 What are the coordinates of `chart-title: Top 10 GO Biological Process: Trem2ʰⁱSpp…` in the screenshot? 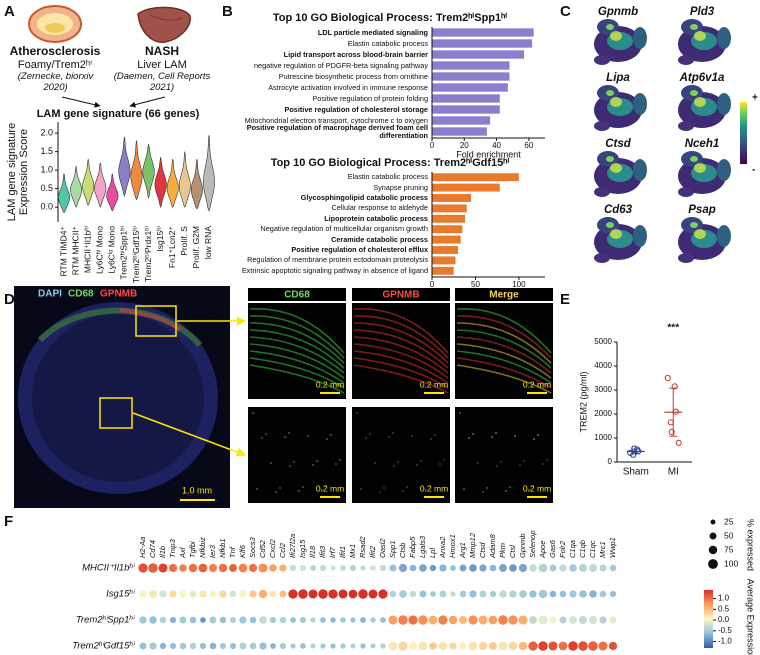 It's located at (390, 17).